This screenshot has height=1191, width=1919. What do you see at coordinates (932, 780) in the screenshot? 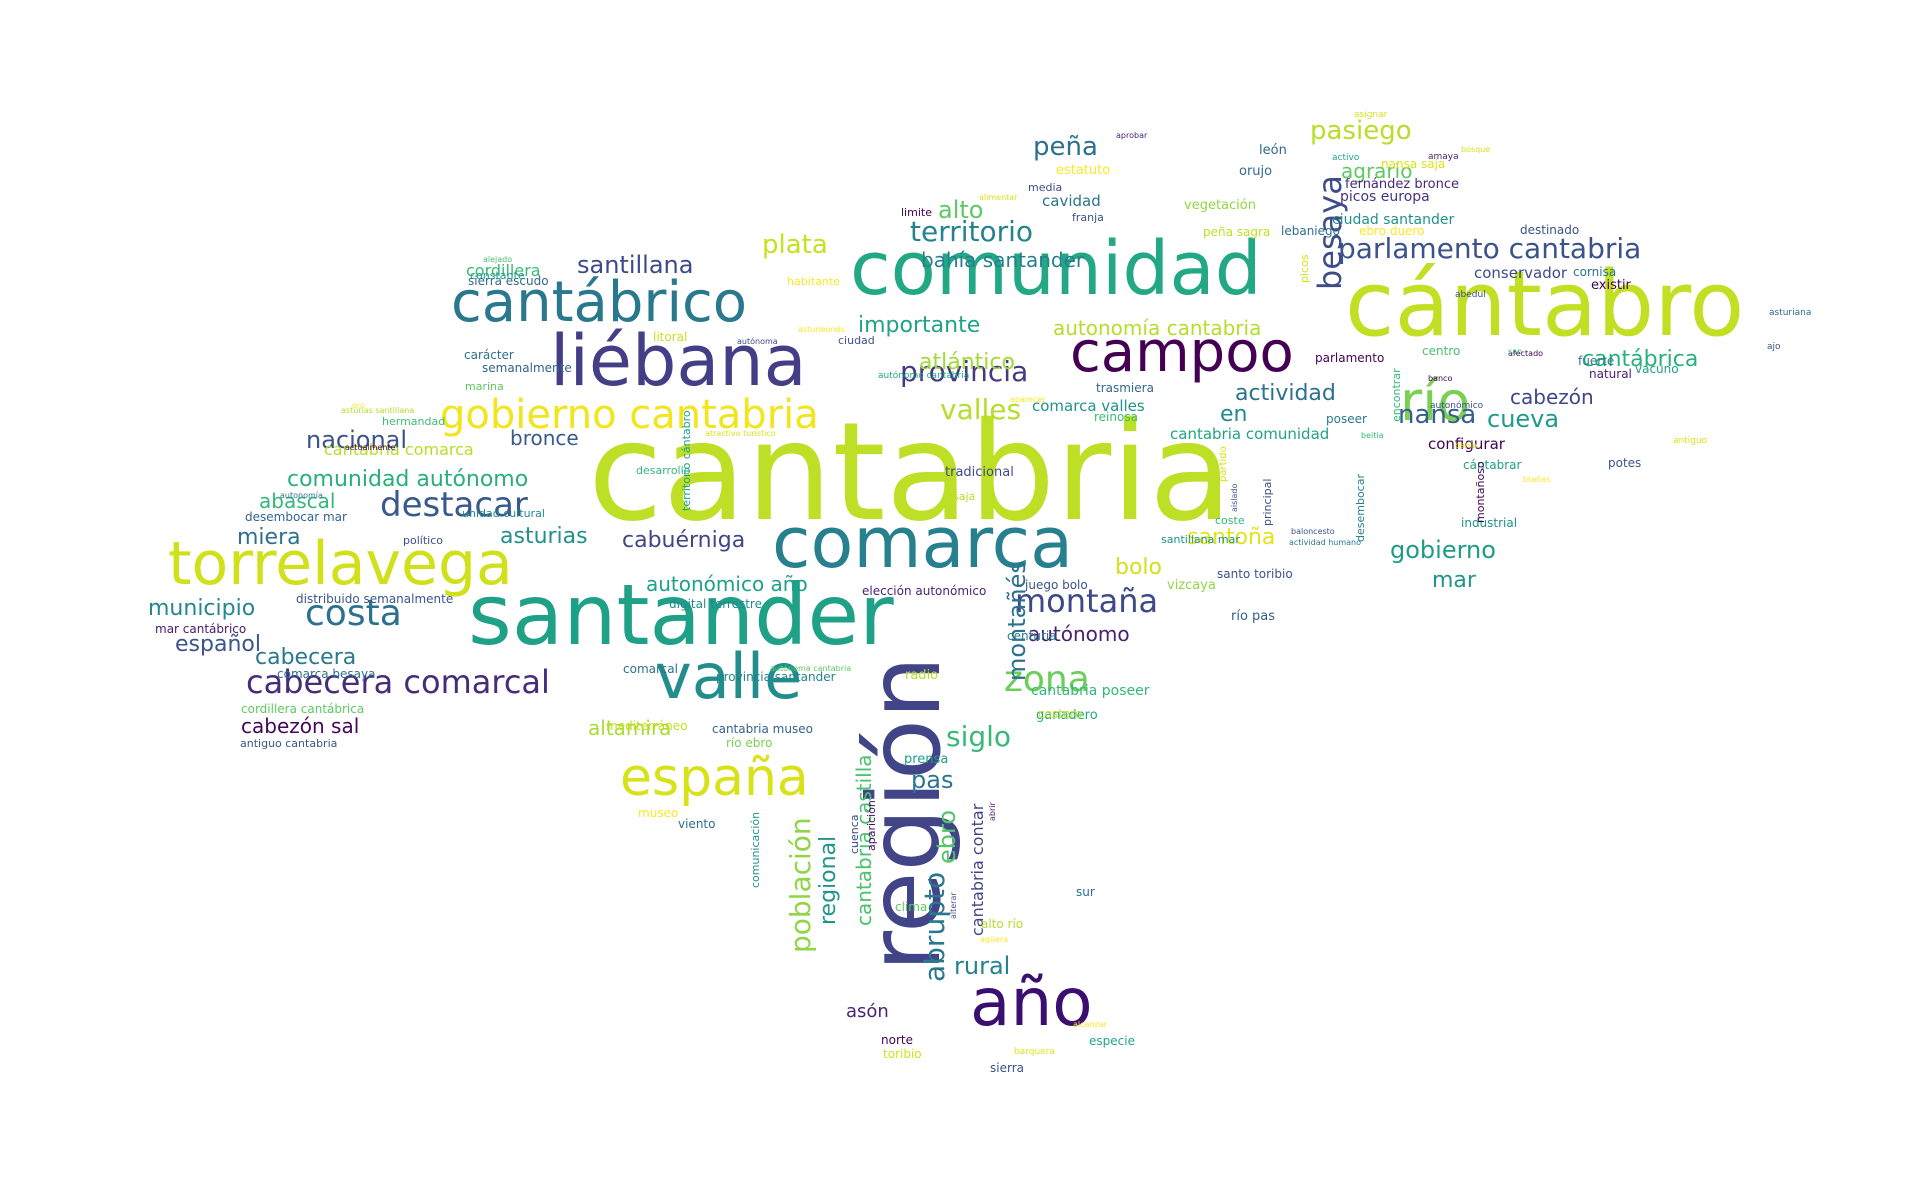
I see `cloud-word: pas` at bounding box center [932, 780].